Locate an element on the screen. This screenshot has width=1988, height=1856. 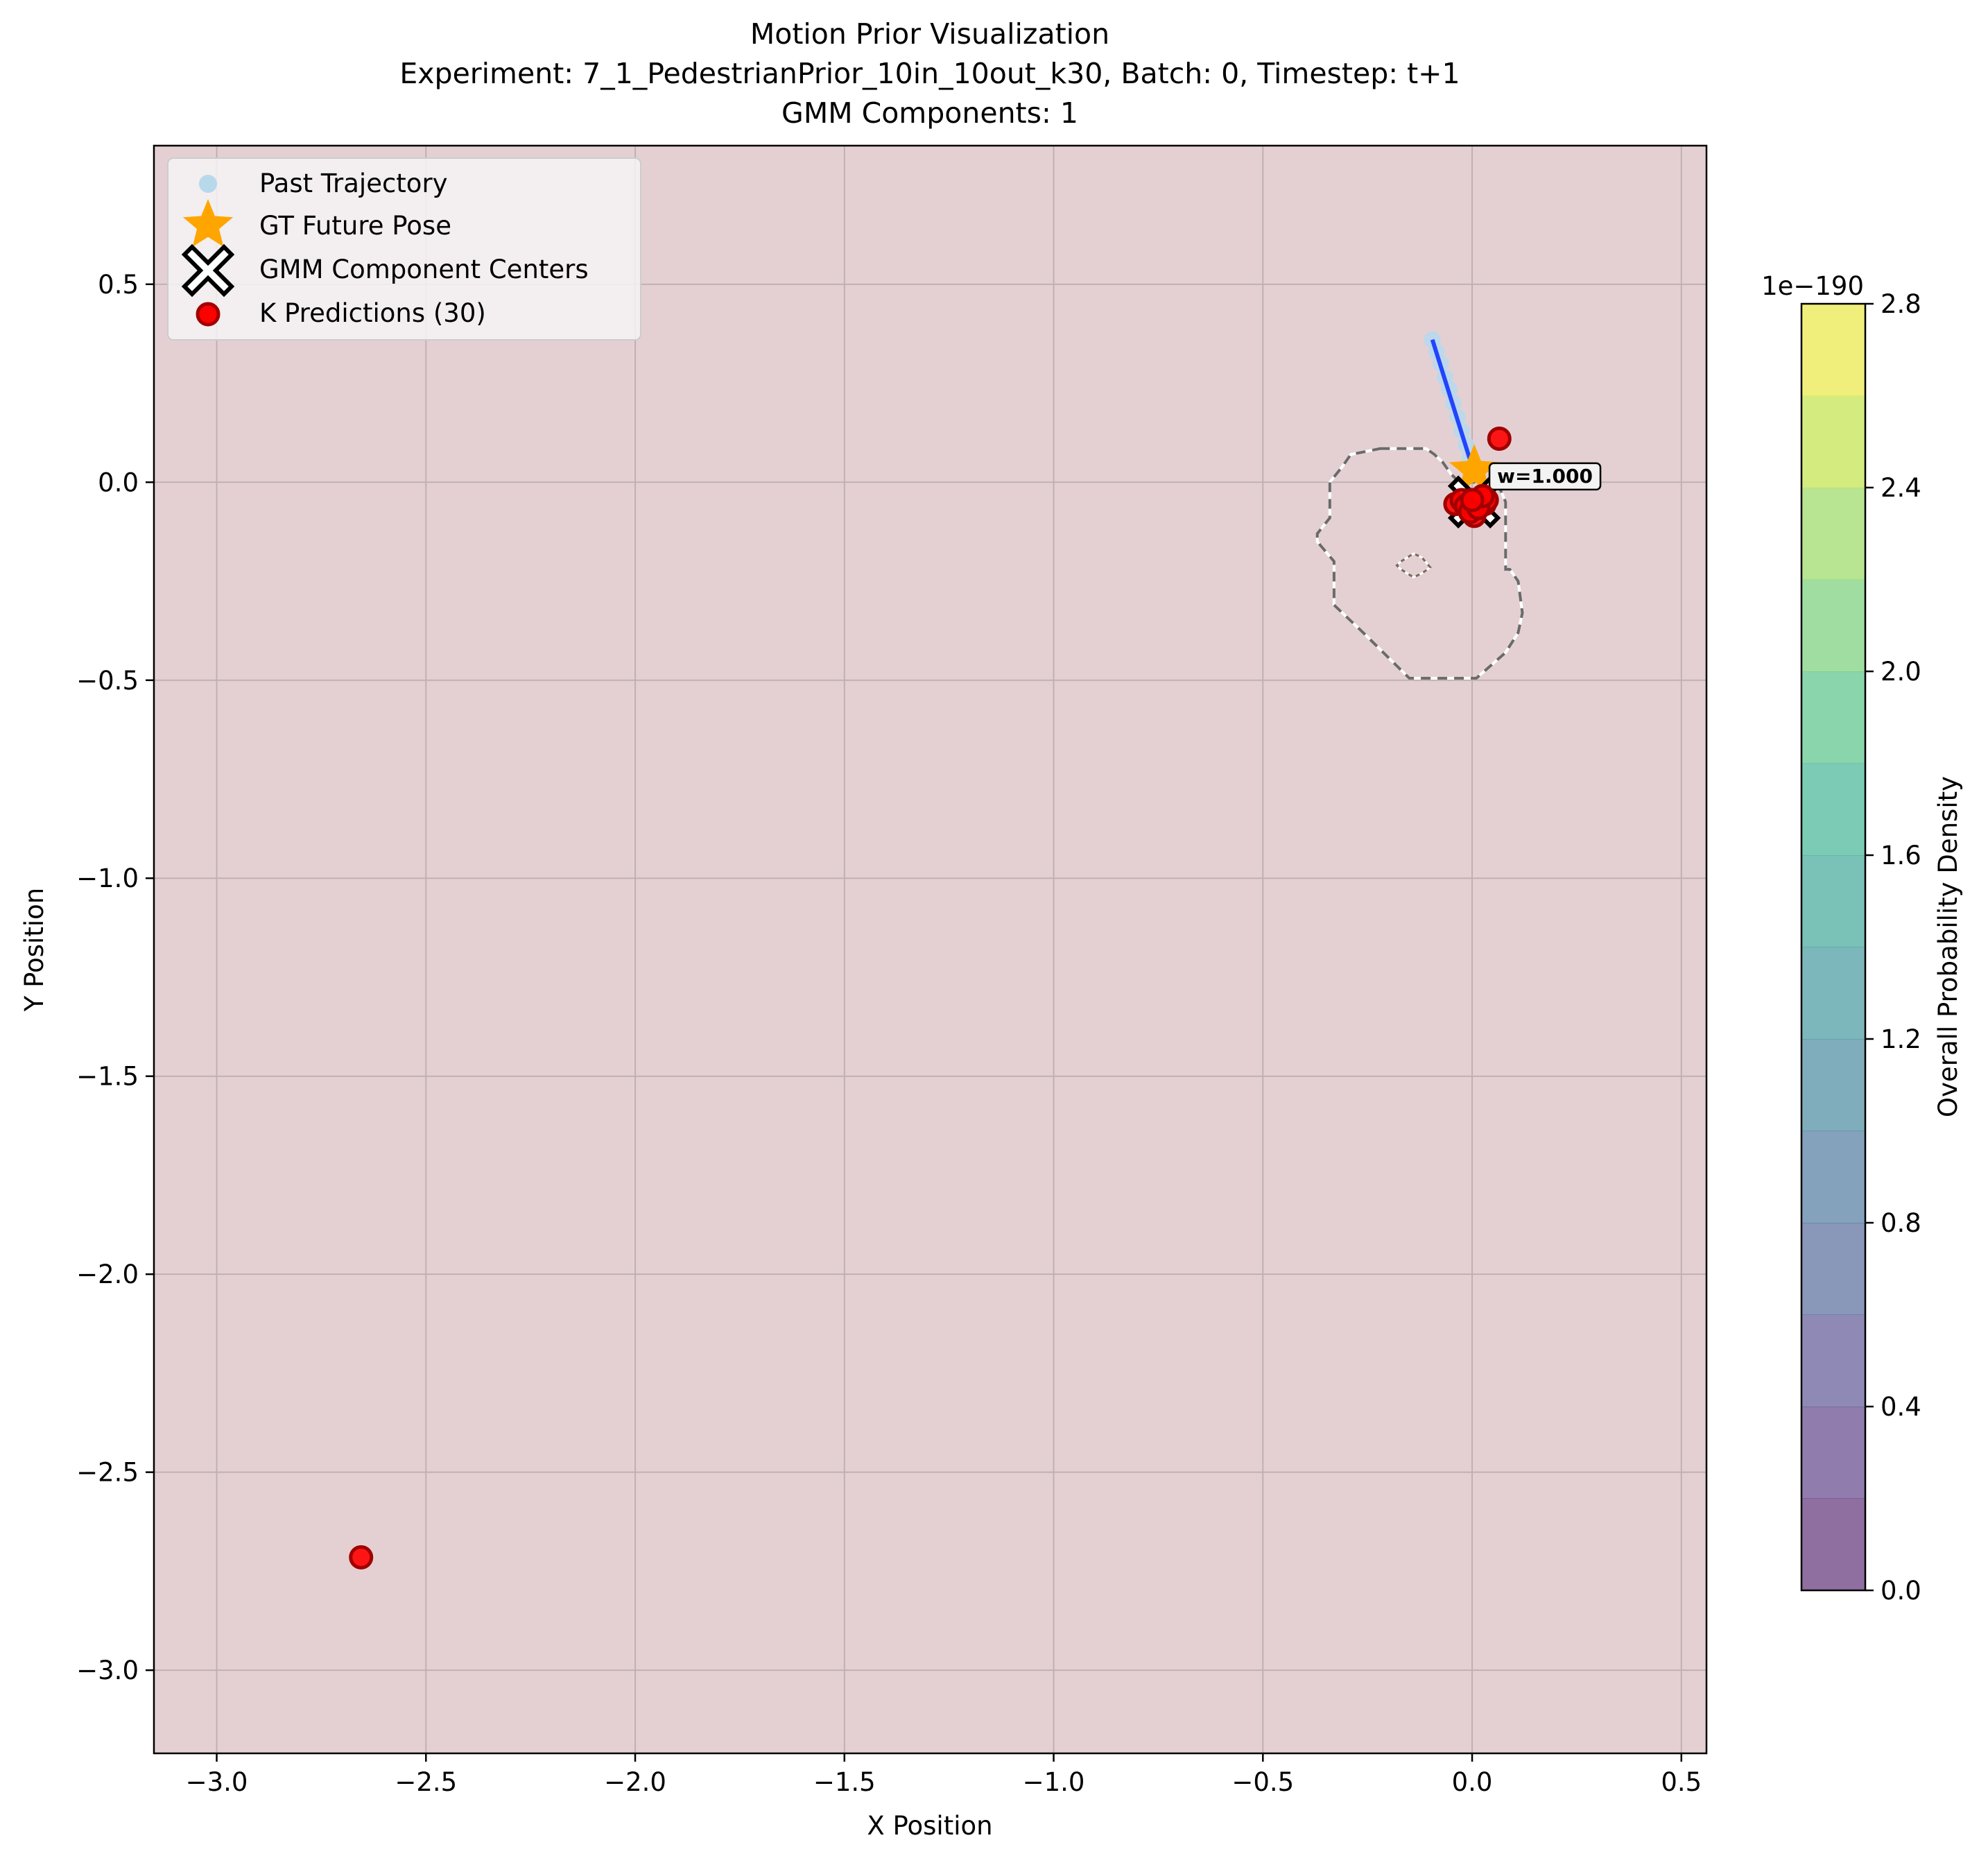
y-axis-ticks: 0.5 0.0 −0.5 −1.0 −1.5 −2.0 −2.5 −3.0 is located at coordinates (115, 978).